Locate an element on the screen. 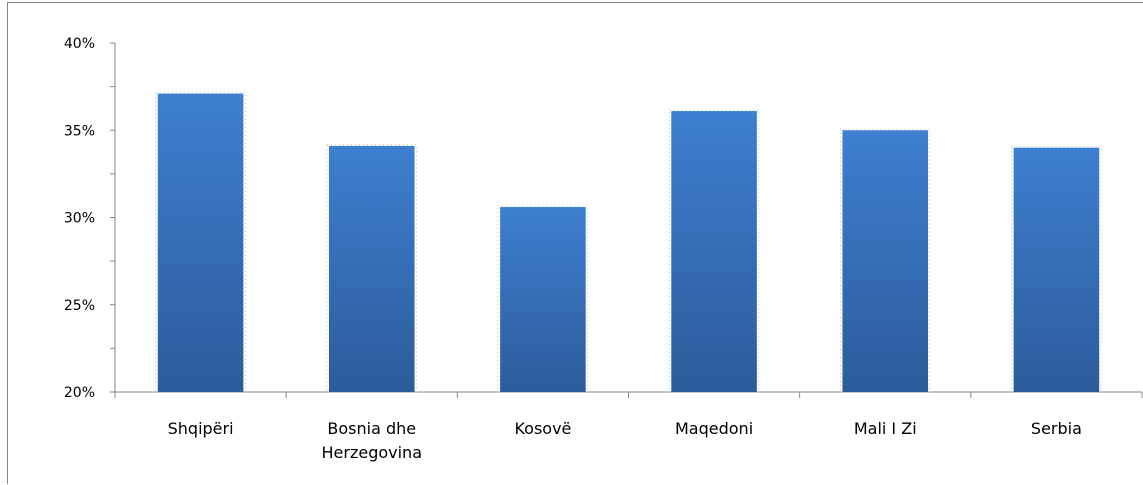  y-tick-label: 20% is located at coordinates (79, 393).